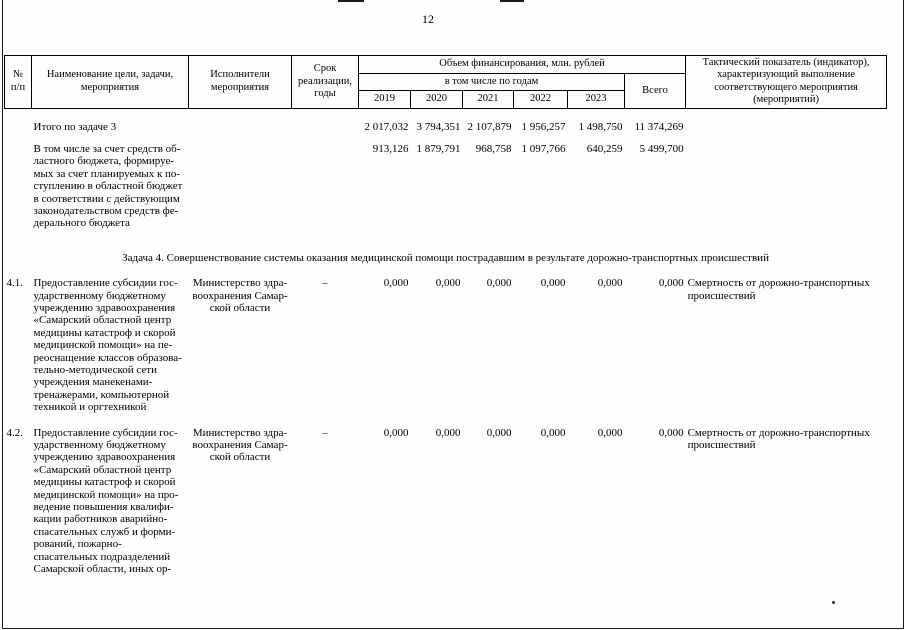 The height and width of the screenshot is (630, 905). What do you see at coordinates (661, 148) in the screenshot?
I see `value-total: 5 499,700` at bounding box center [661, 148].